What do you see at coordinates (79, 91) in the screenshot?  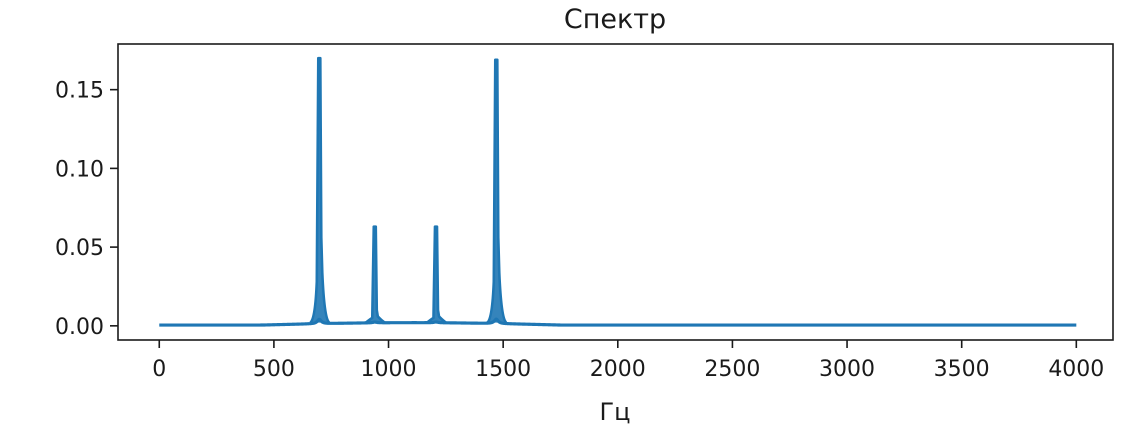 I see `y-tick-label: 0.15` at bounding box center [79, 91].